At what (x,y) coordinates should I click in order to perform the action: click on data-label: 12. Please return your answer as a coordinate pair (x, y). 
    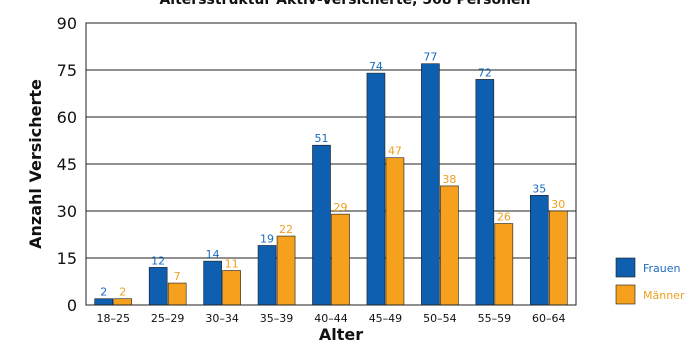
    Looking at the image, I should click on (158, 260).